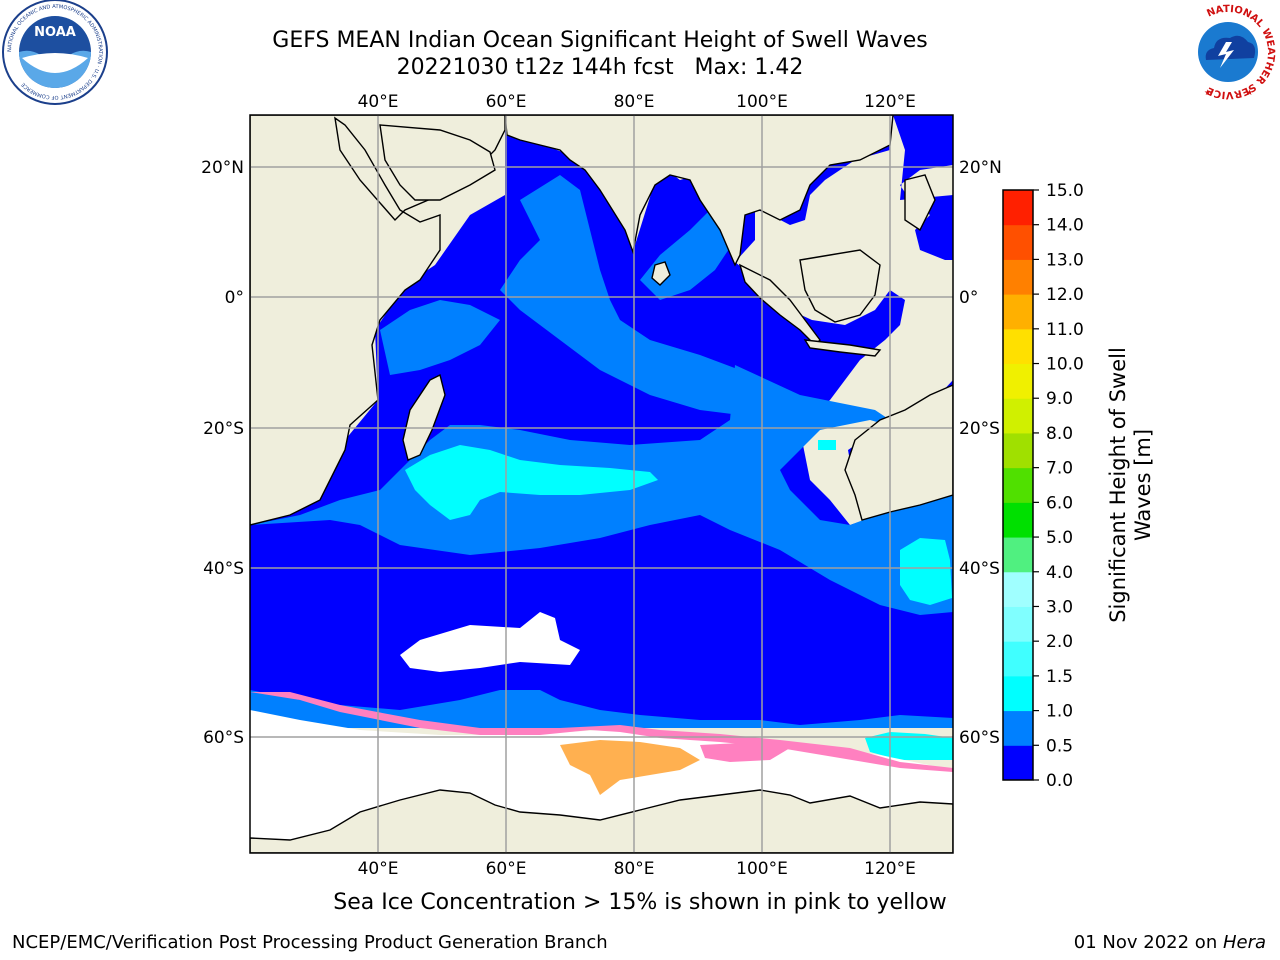 The height and width of the screenshot is (960, 1280). What do you see at coordinates (600, 67) in the screenshot?
I see `chart-subtitle: 20221030 t12z 144h fcst Max: 1.42` at bounding box center [600, 67].